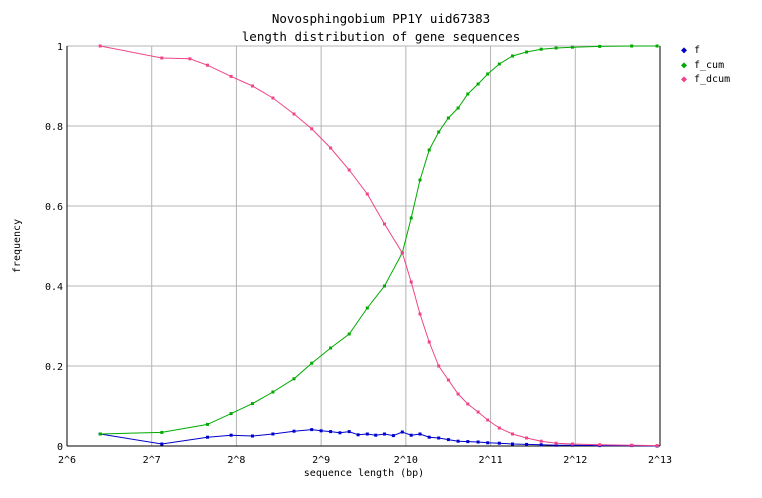 The height and width of the screenshot is (498, 762). I want to click on x-tick-label: 2^9, so click(321, 460).